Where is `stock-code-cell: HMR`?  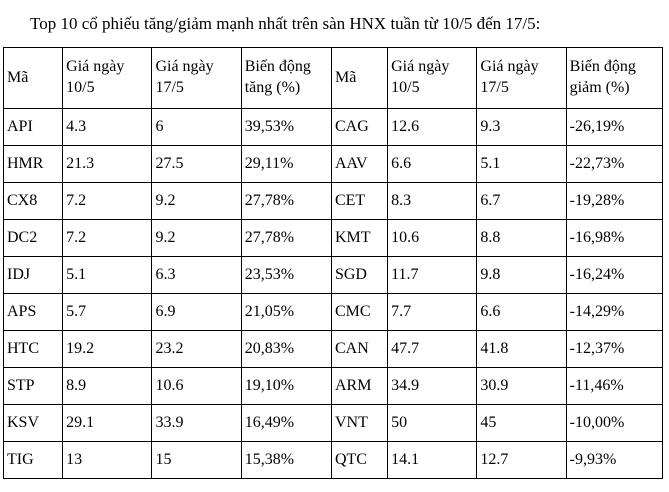 stock-code-cell: HMR is located at coordinates (33, 164).